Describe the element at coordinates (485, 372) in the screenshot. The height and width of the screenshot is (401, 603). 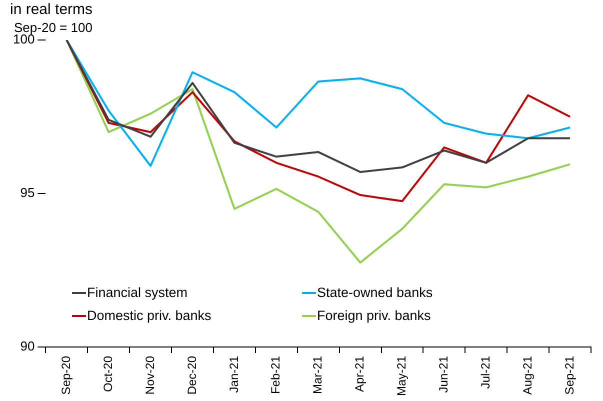
I see `x-tick-label: Jul-21` at that location.